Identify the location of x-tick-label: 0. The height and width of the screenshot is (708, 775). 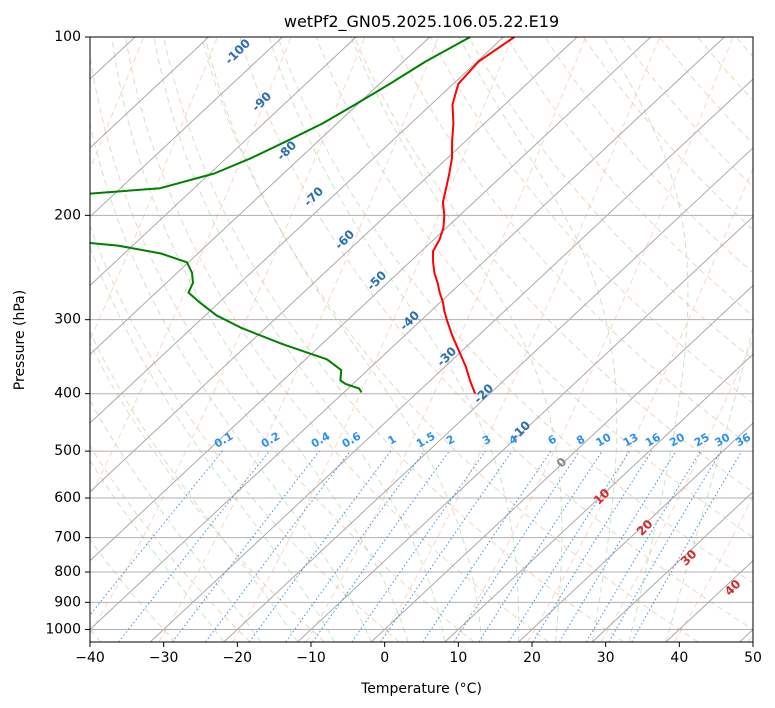
(384, 658).